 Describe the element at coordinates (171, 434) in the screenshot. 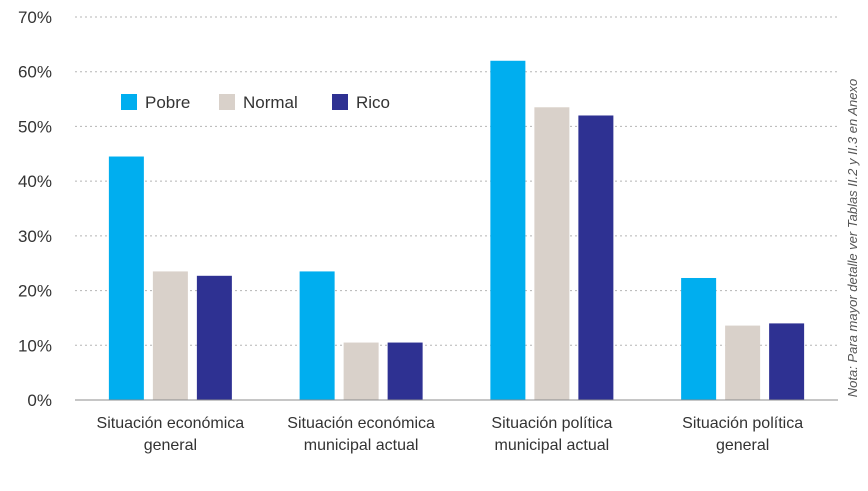

I see `x-category-label: Situación económica general` at that location.